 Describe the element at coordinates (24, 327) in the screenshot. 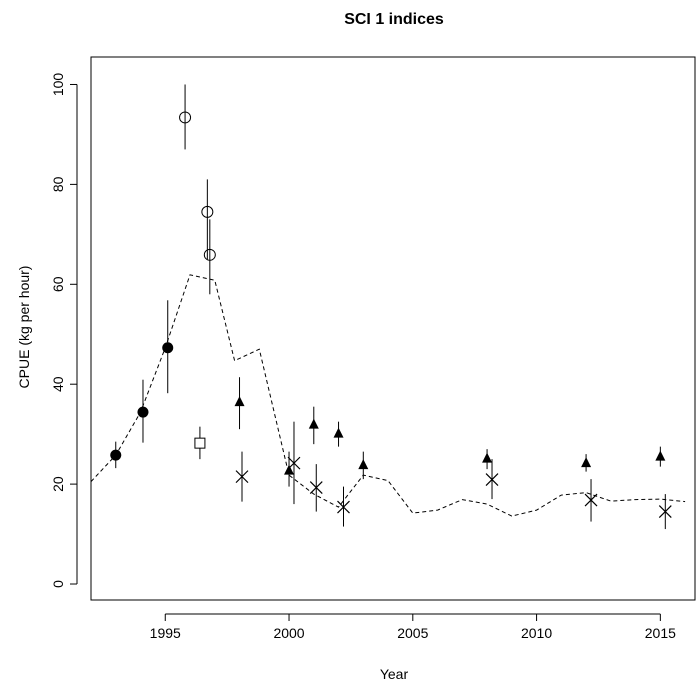

I see `y-axis-label: CPUE (kg per hour)` at that location.